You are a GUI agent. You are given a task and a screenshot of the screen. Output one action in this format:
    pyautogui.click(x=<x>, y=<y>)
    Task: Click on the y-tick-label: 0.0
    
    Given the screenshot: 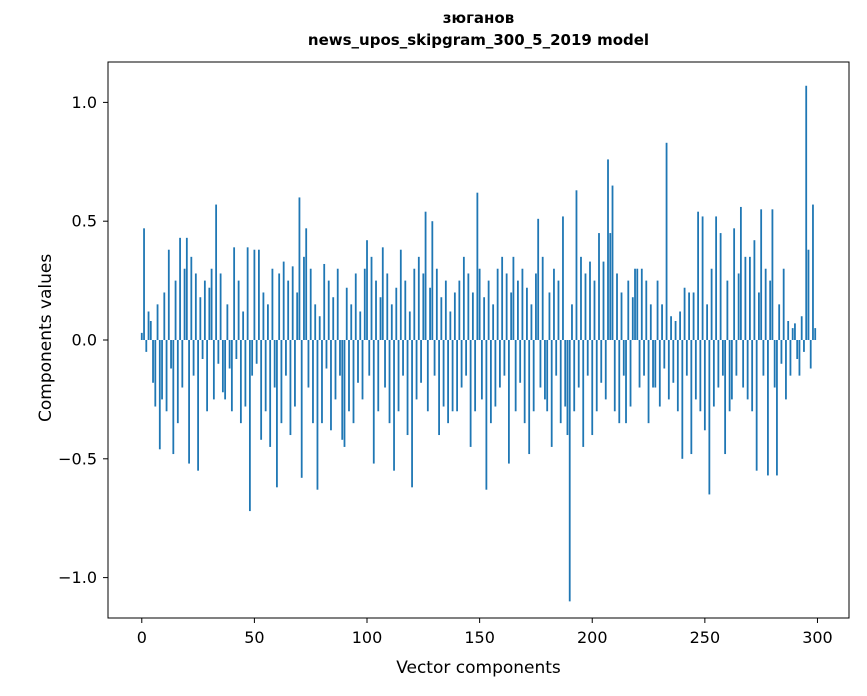 What is the action you would take?
    pyautogui.click(x=84, y=340)
    